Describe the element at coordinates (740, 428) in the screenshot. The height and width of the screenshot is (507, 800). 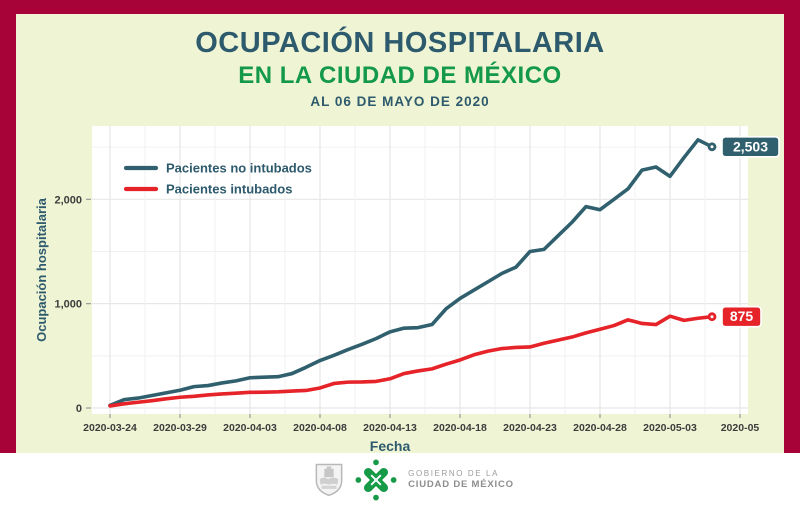
I see `x-tick-label: 2020-05` at that location.